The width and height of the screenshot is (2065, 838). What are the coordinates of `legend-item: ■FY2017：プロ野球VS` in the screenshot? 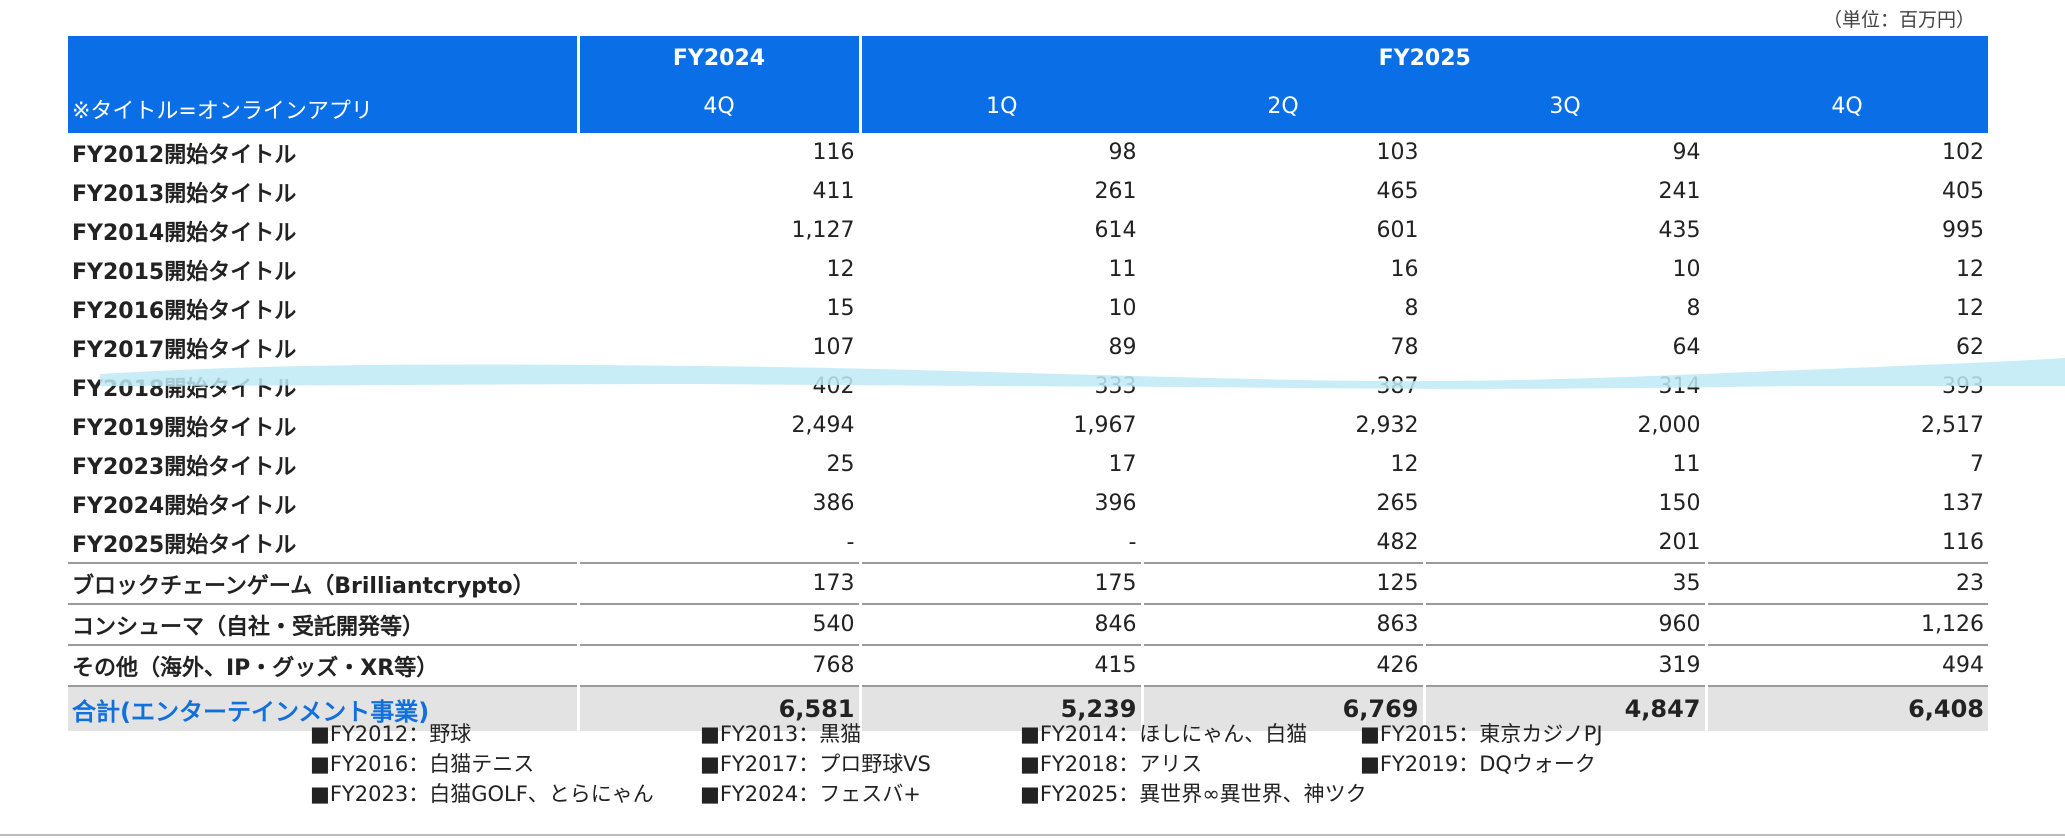 It's located at (815, 764).